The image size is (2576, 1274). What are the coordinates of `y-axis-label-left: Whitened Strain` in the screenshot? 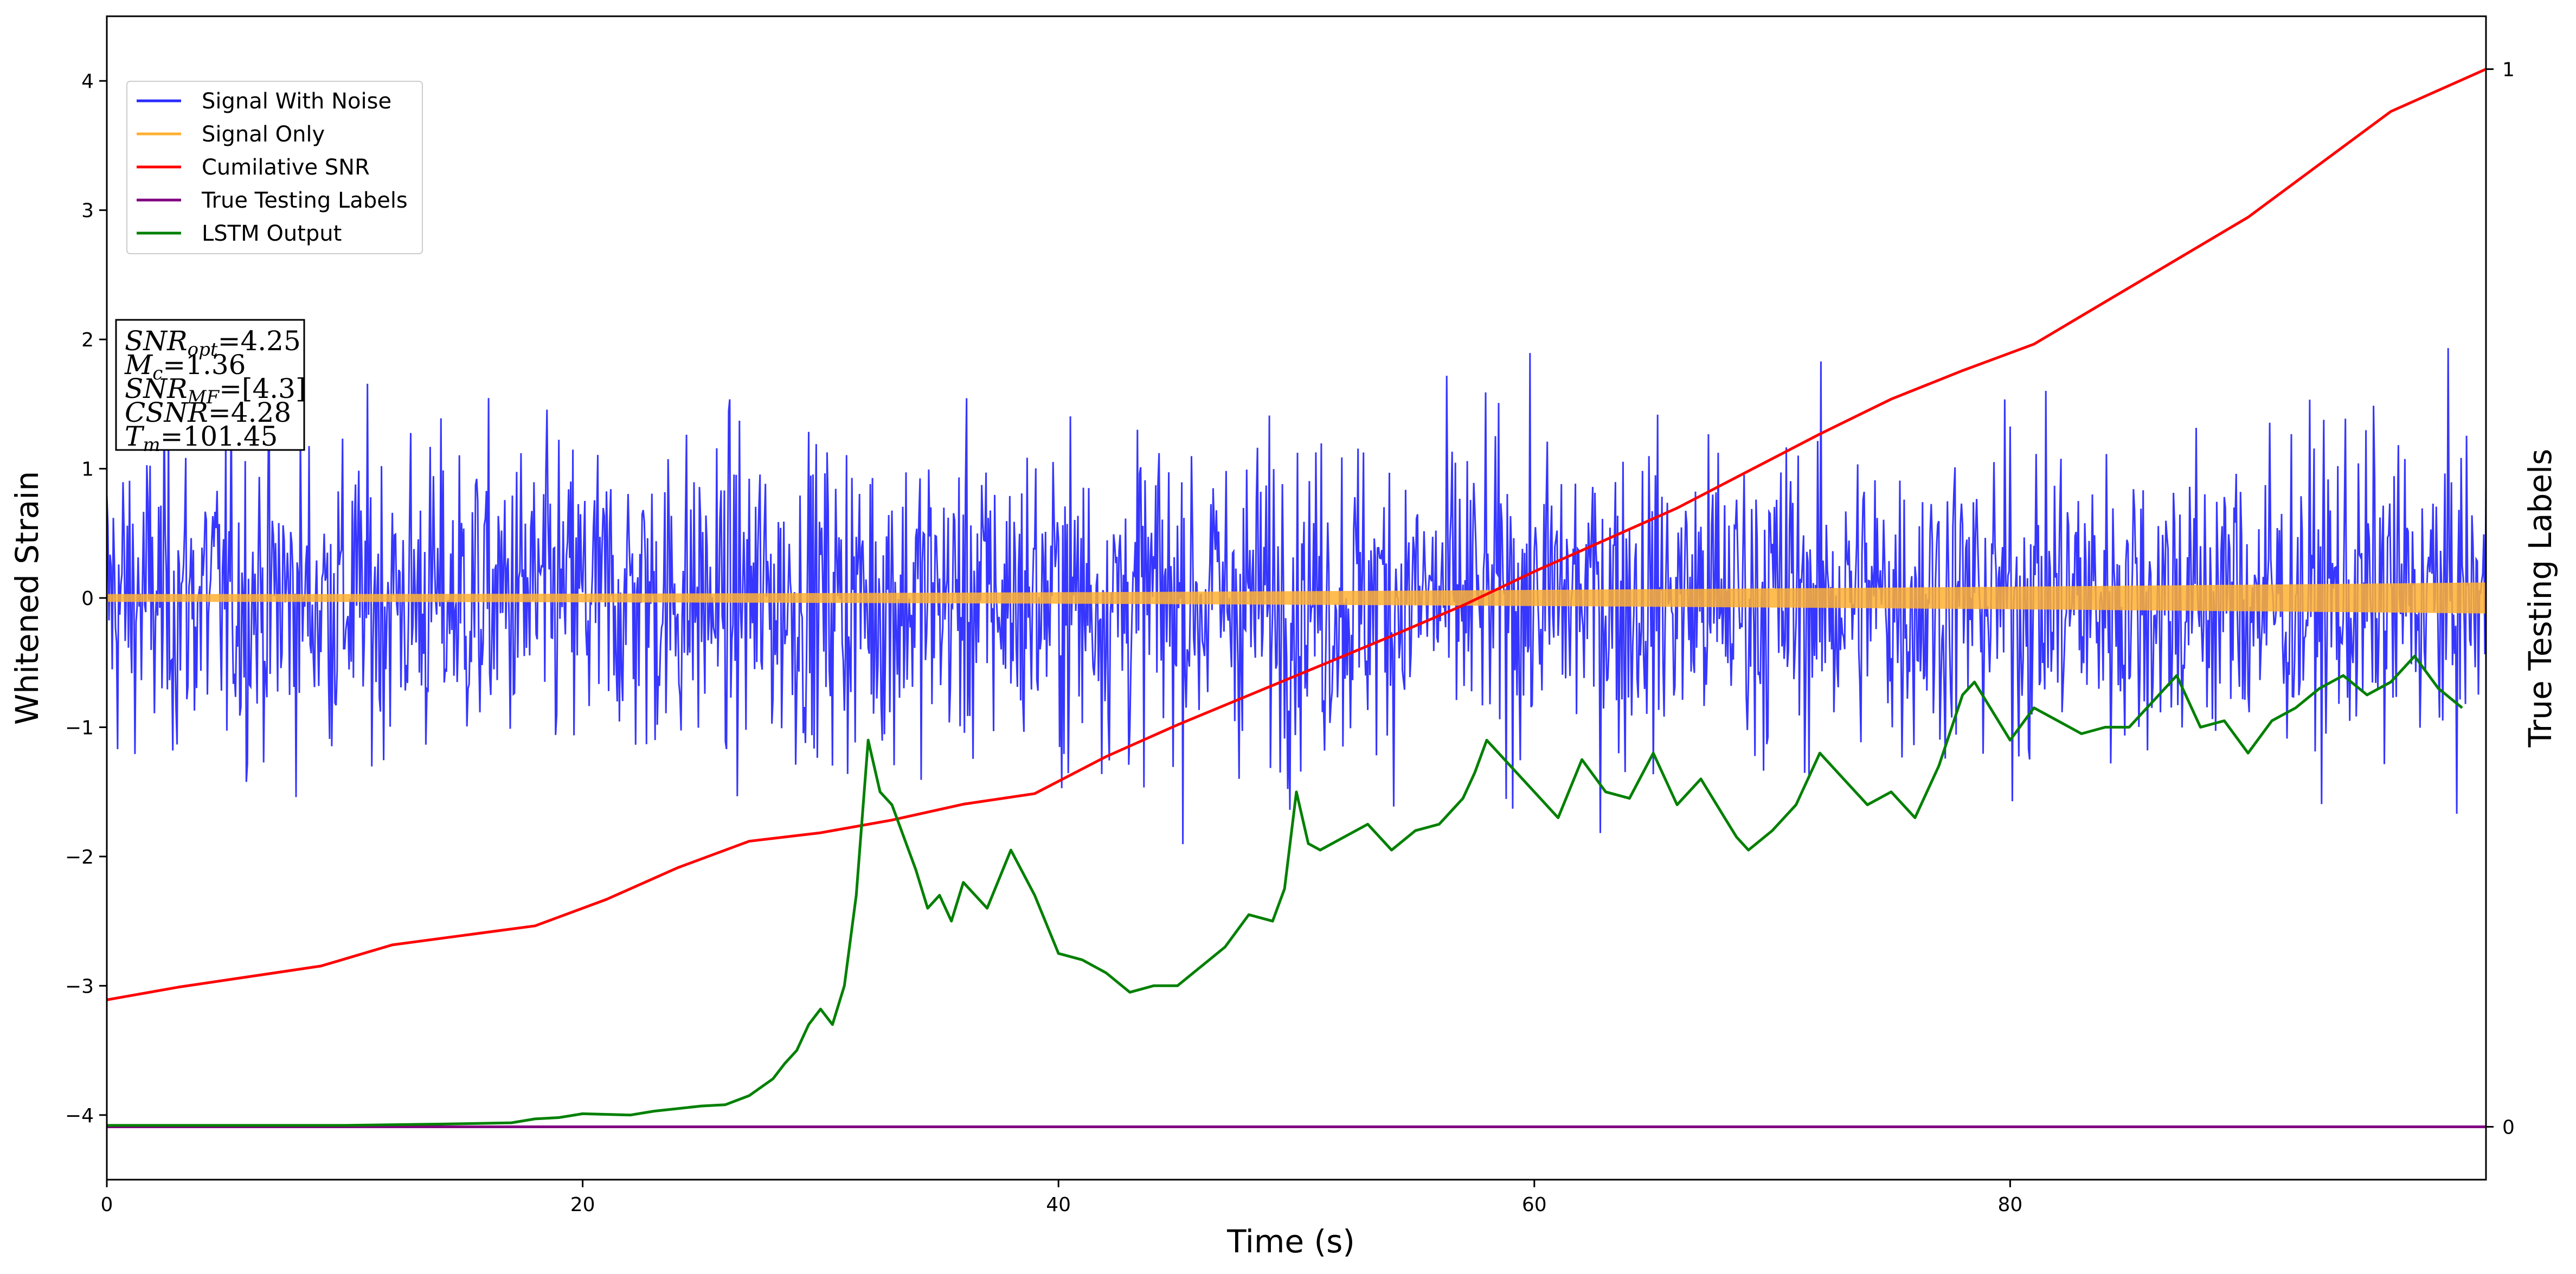 It's located at (27, 598).